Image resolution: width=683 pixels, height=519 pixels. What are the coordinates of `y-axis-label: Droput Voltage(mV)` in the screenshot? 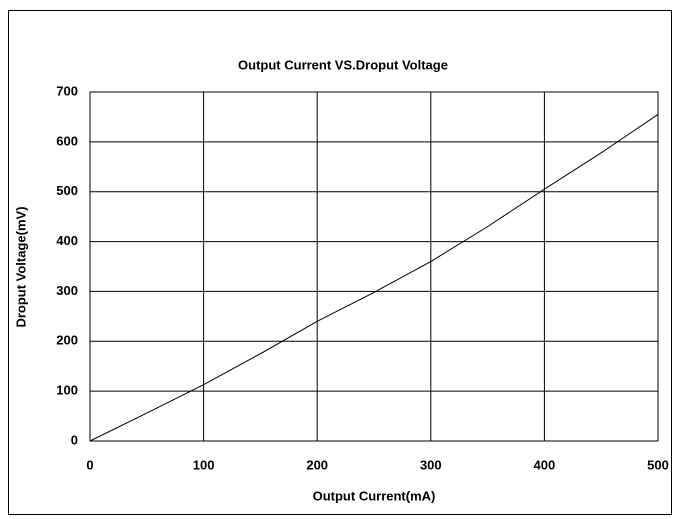 It's located at (20, 266).